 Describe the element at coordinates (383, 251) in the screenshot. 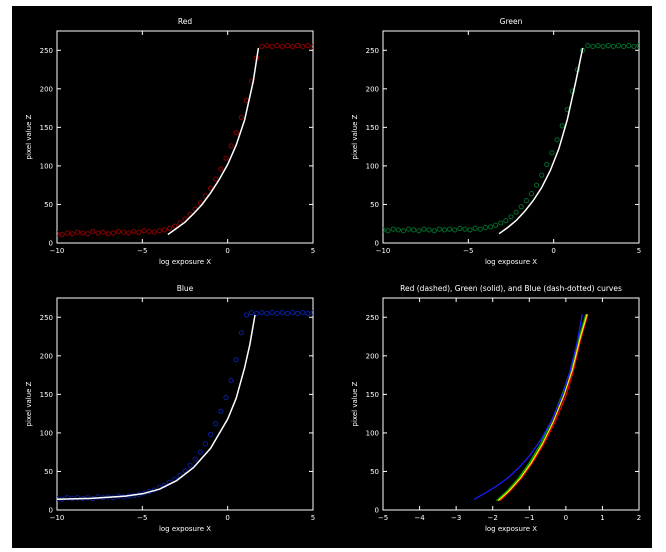

I see `x-tick-label: −10` at that location.